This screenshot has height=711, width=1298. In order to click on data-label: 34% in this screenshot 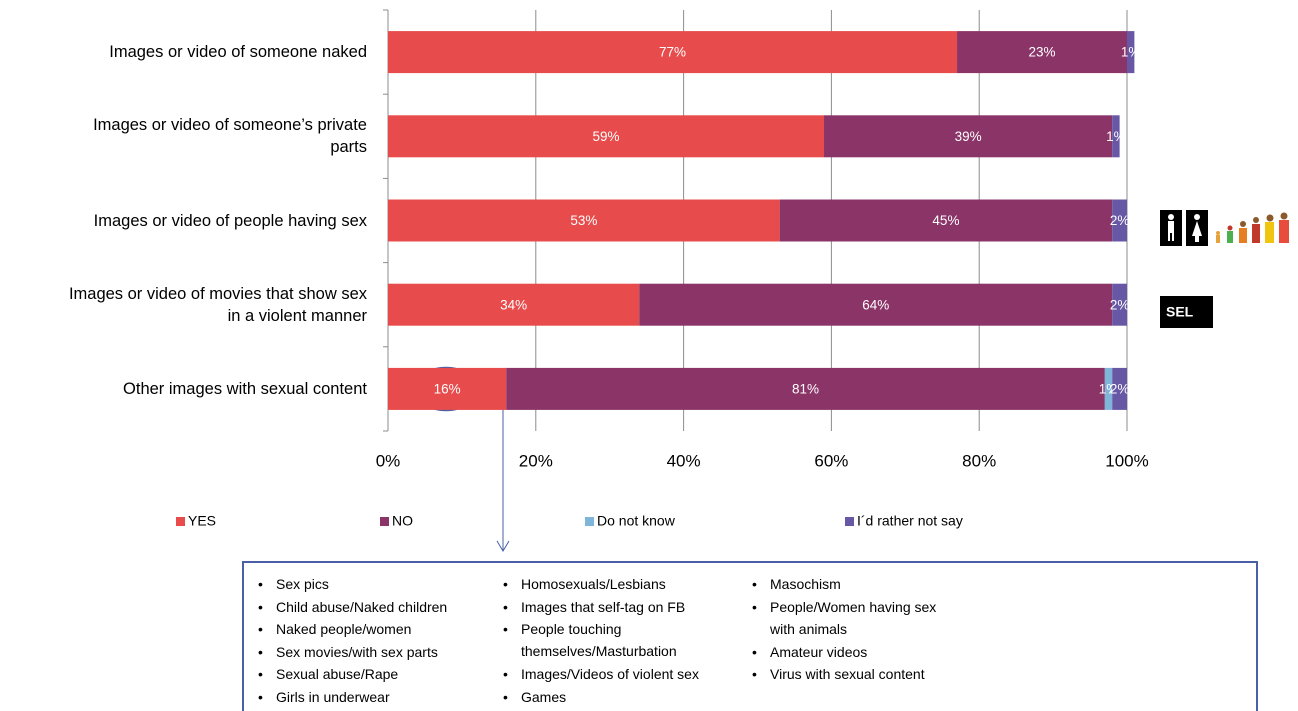, I will do `click(513, 304)`.